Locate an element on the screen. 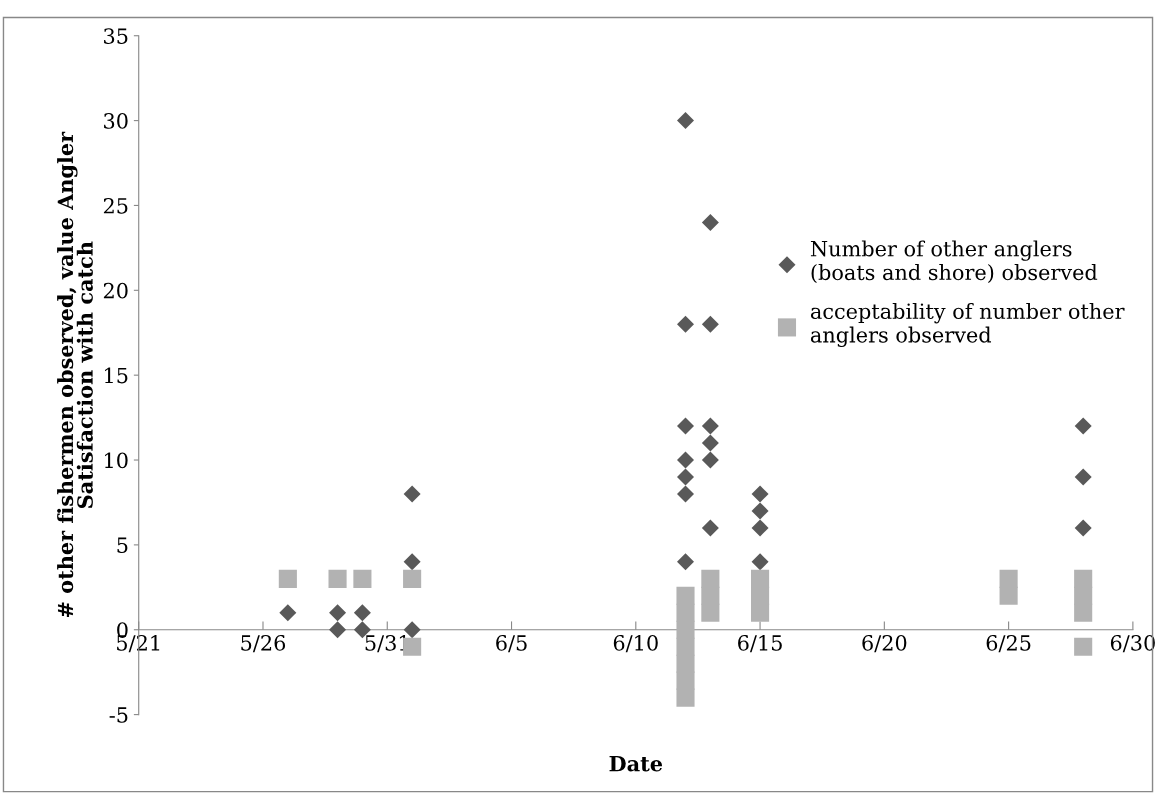 The height and width of the screenshot is (794, 1156). x-tick-label: 6/30 is located at coordinates (1132, 643).